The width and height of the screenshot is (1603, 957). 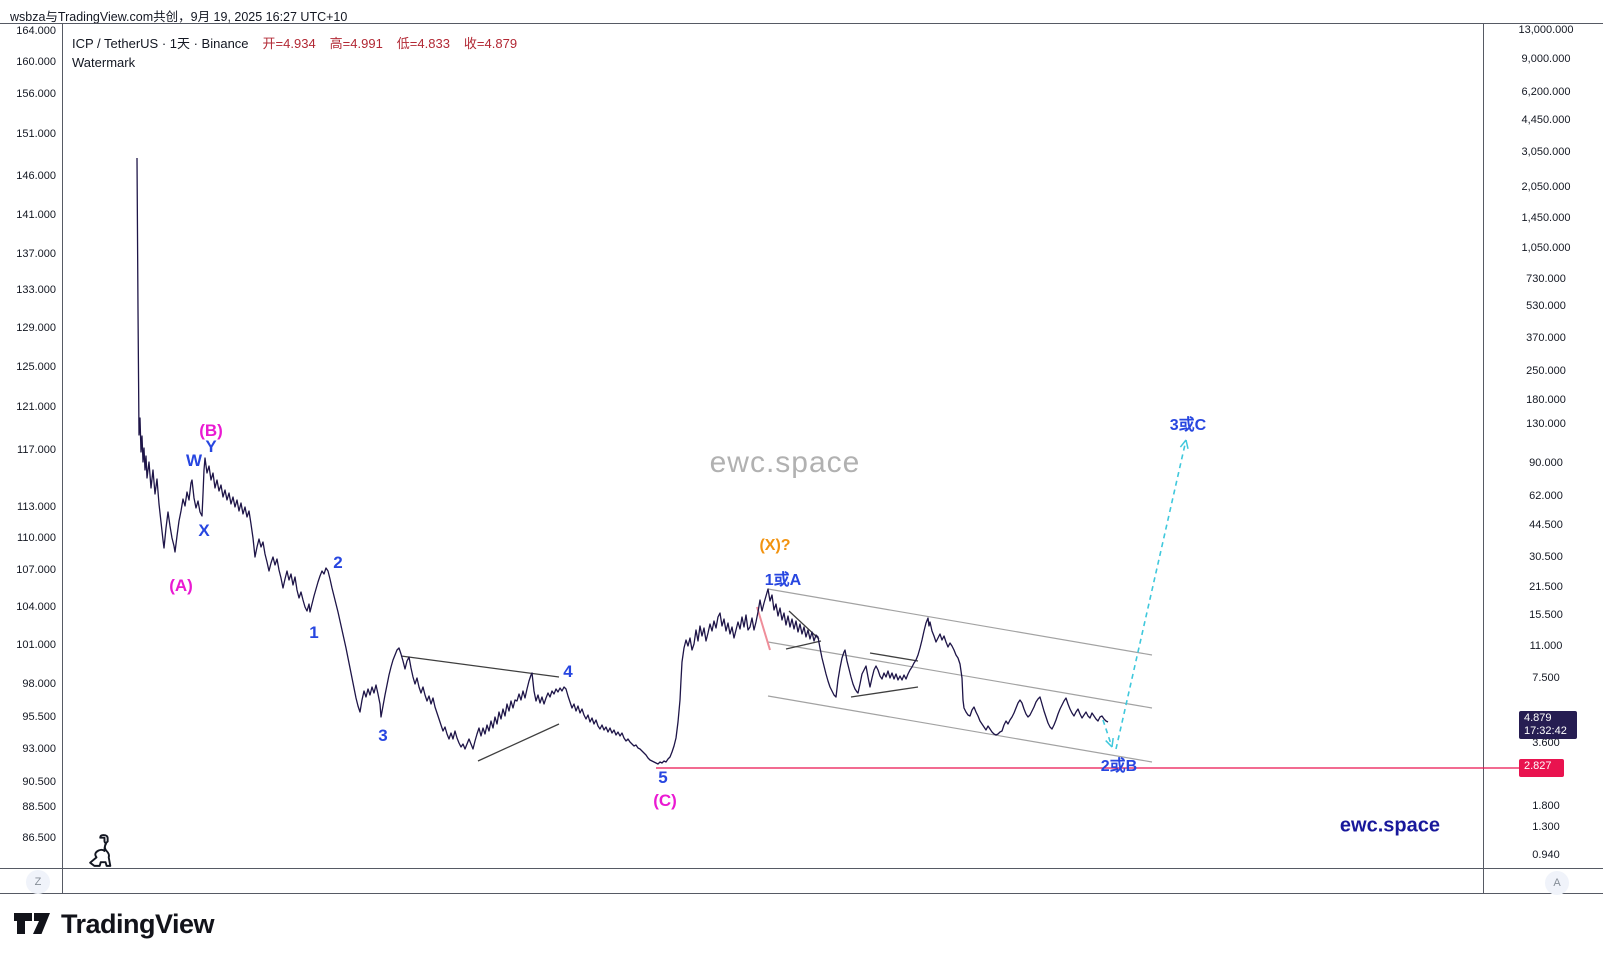 What do you see at coordinates (1546, 248) in the screenshot?
I see `right-axis-tick: 1,050.000` at bounding box center [1546, 248].